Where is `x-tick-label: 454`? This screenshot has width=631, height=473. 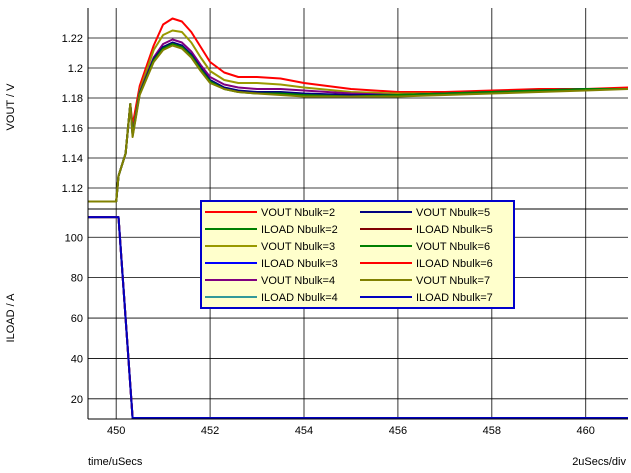 x-tick-label: 454 is located at coordinates (304, 431).